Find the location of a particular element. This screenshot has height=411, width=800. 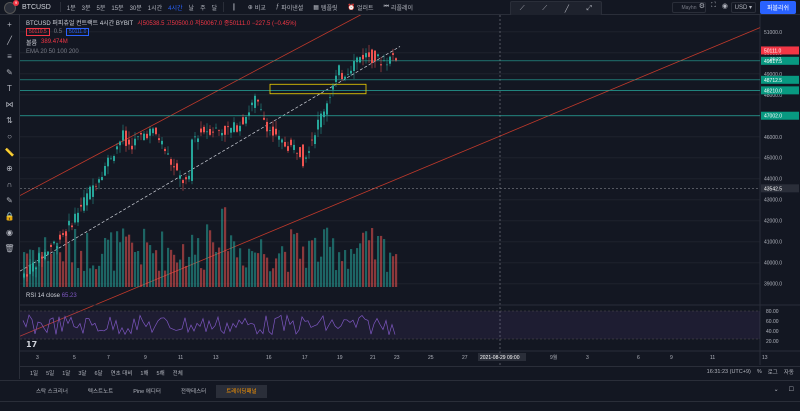

currency-select: USD ▾ is located at coordinates (743, 7).